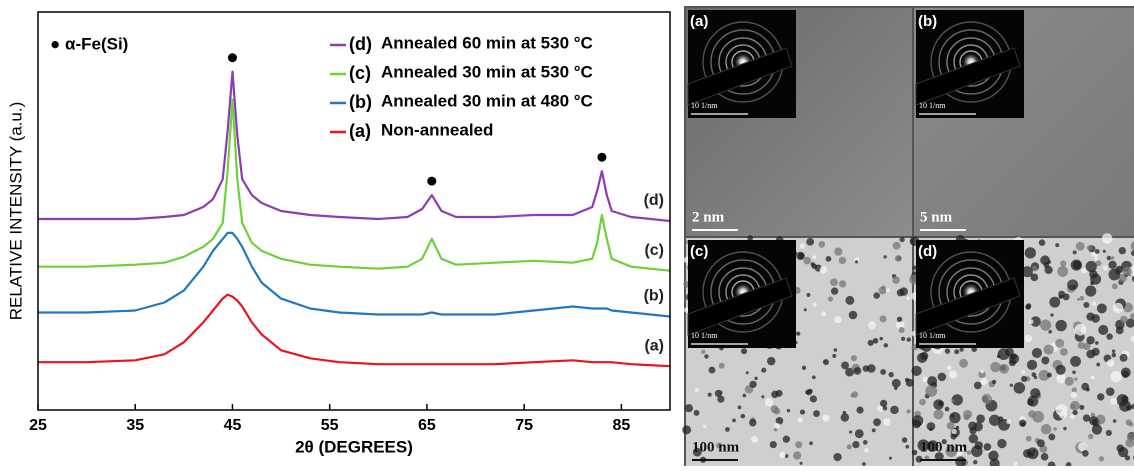  Describe the element at coordinates (233, 425) in the screenshot. I see `x-tick-label: 45` at that location.